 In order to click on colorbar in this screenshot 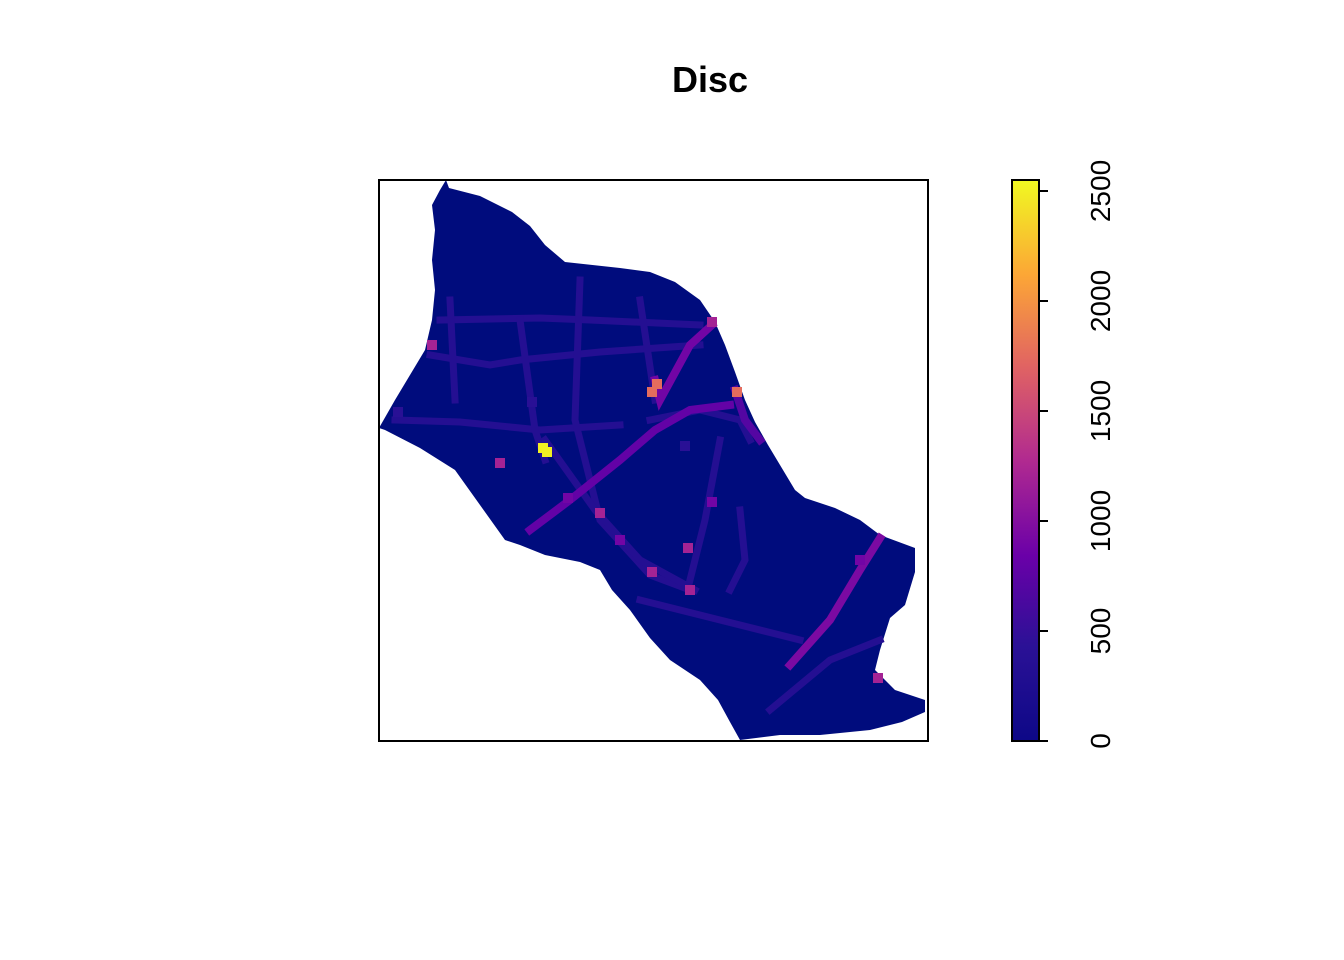, I will do `click(1025, 460)`.